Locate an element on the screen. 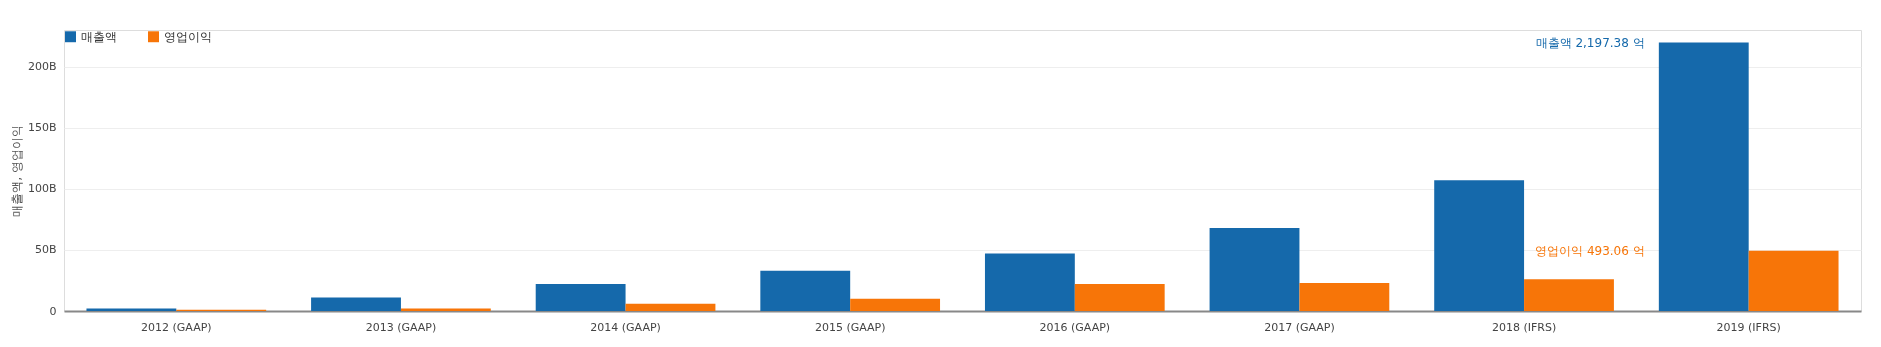 The width and height of the screenshot is (1881, 347). x-tick-label: 2012 (GAAP) is located at coordinates (176, 327).